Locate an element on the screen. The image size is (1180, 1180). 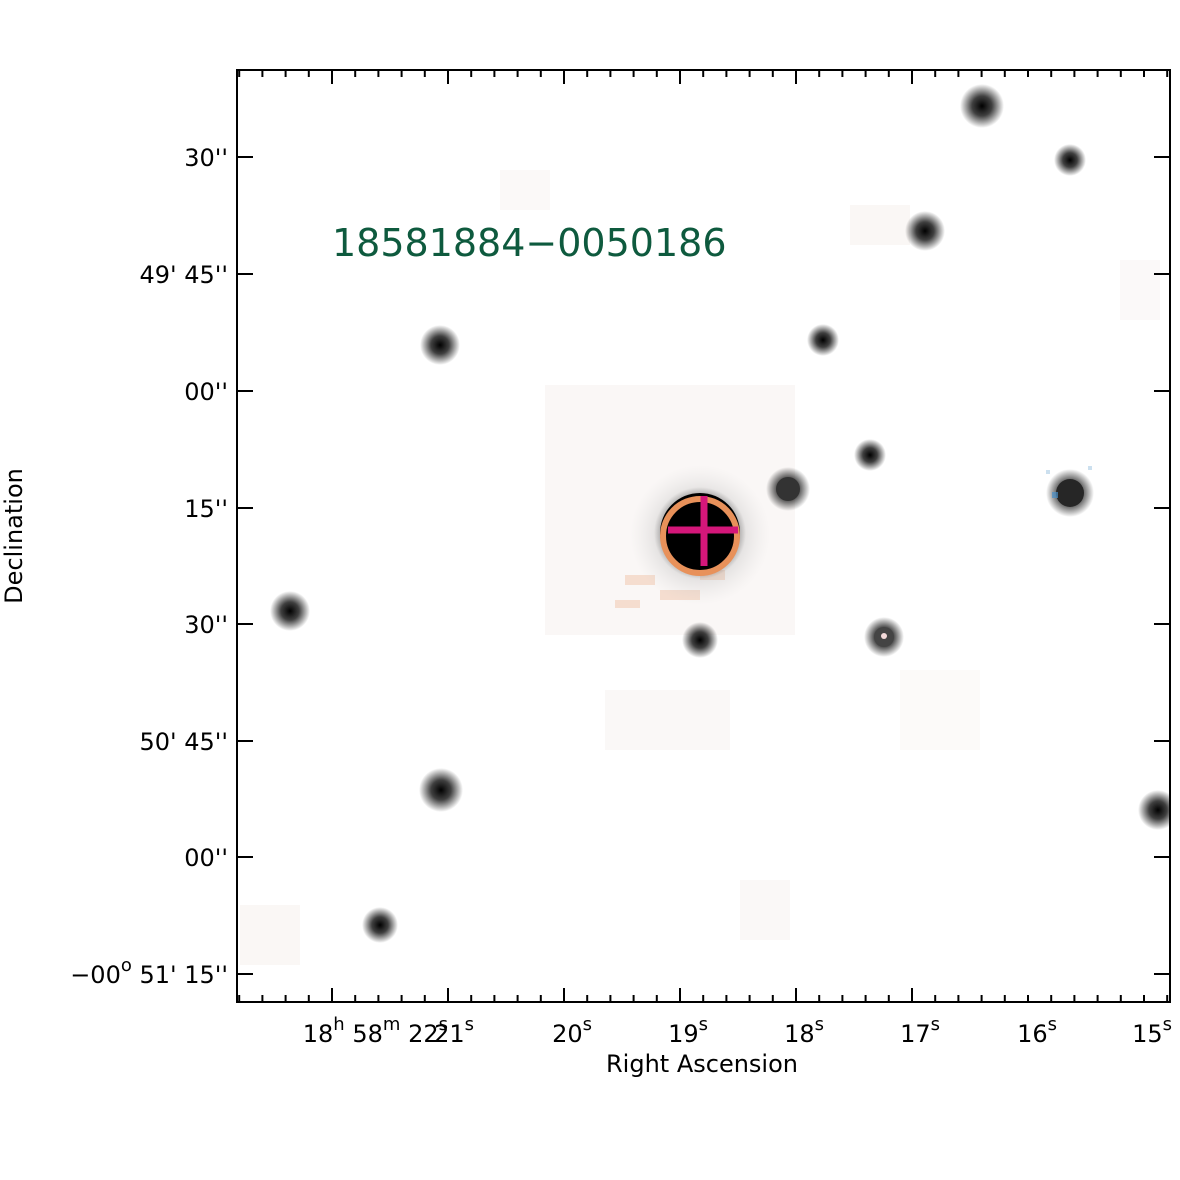
blue-noise is located at coordinates (1069, 482).